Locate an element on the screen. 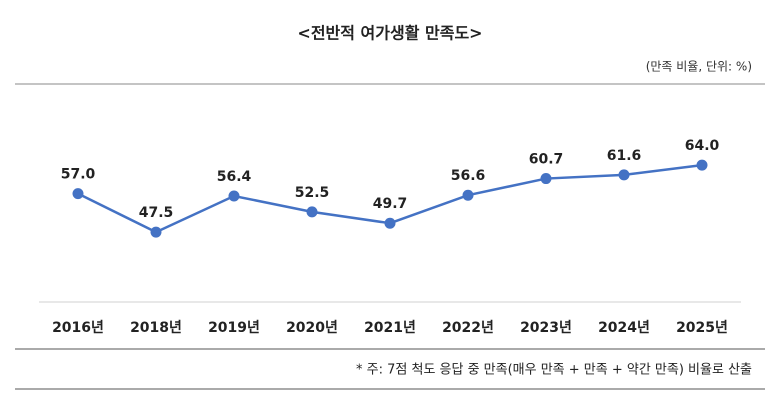  value-label: 52.5 is located at coordinates (312, 193).